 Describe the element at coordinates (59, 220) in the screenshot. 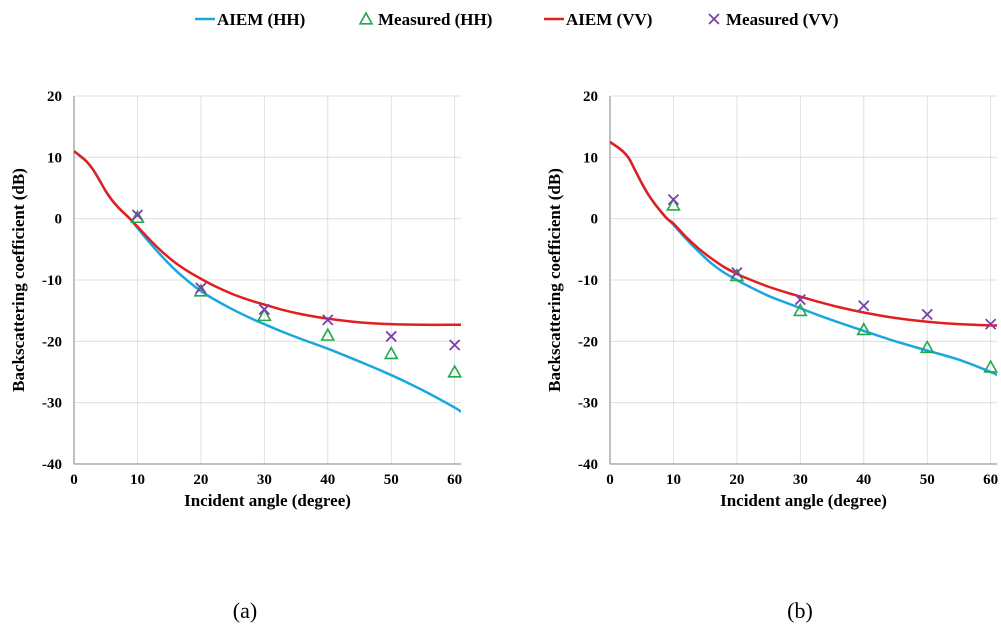

I see `p0-y-tick-label: 0` at that location.